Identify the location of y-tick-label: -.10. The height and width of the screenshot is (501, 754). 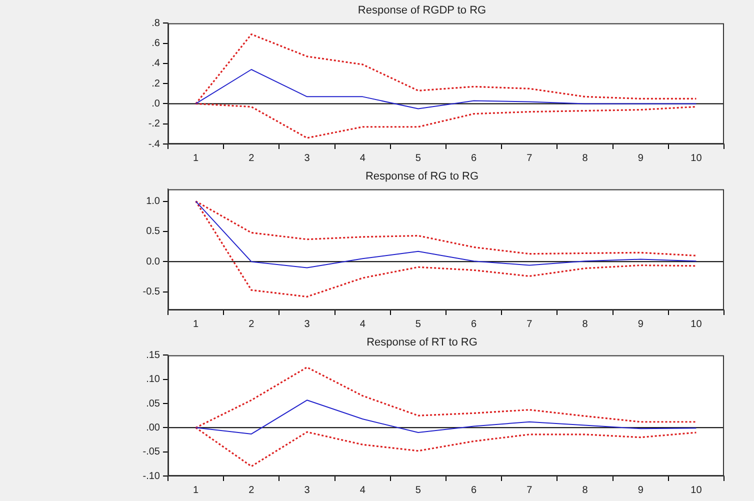
(151, 476).